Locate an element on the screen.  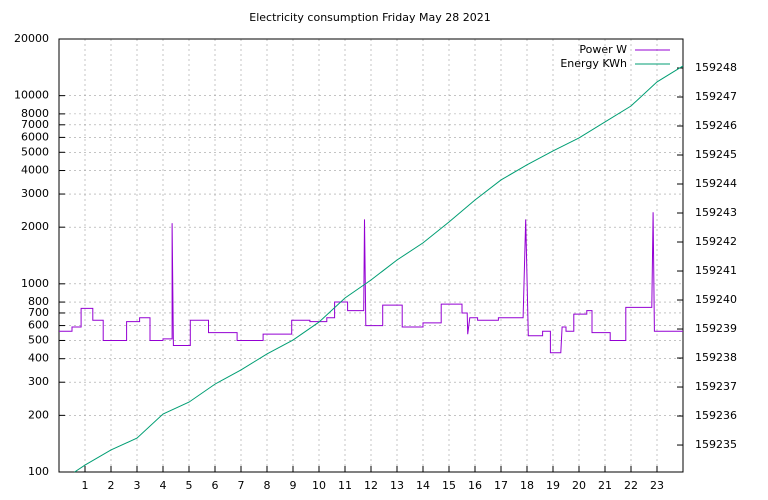
x-tick-label: 14 is located at coordinates (423, 485).